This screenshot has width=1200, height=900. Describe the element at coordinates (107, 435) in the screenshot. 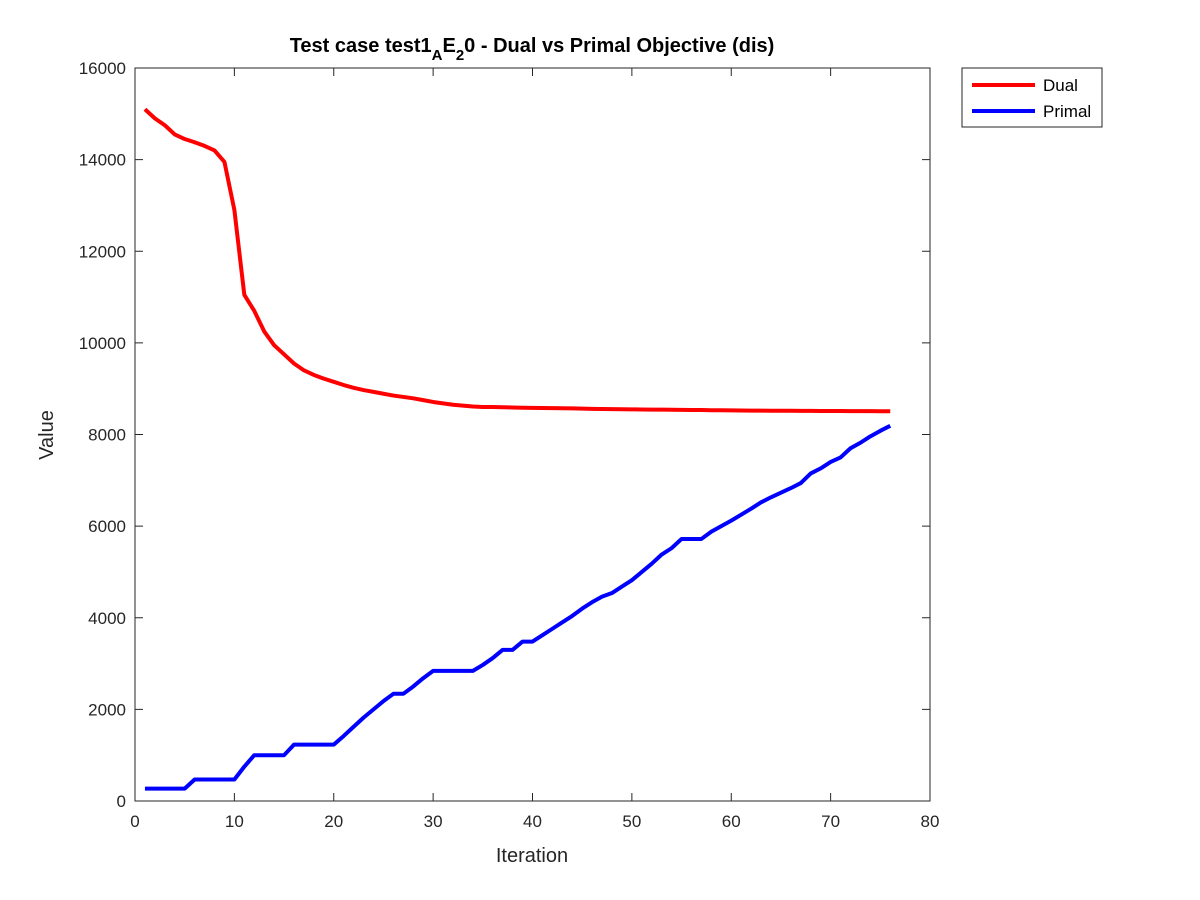

I see `y-tick-label: 8000` at that location.